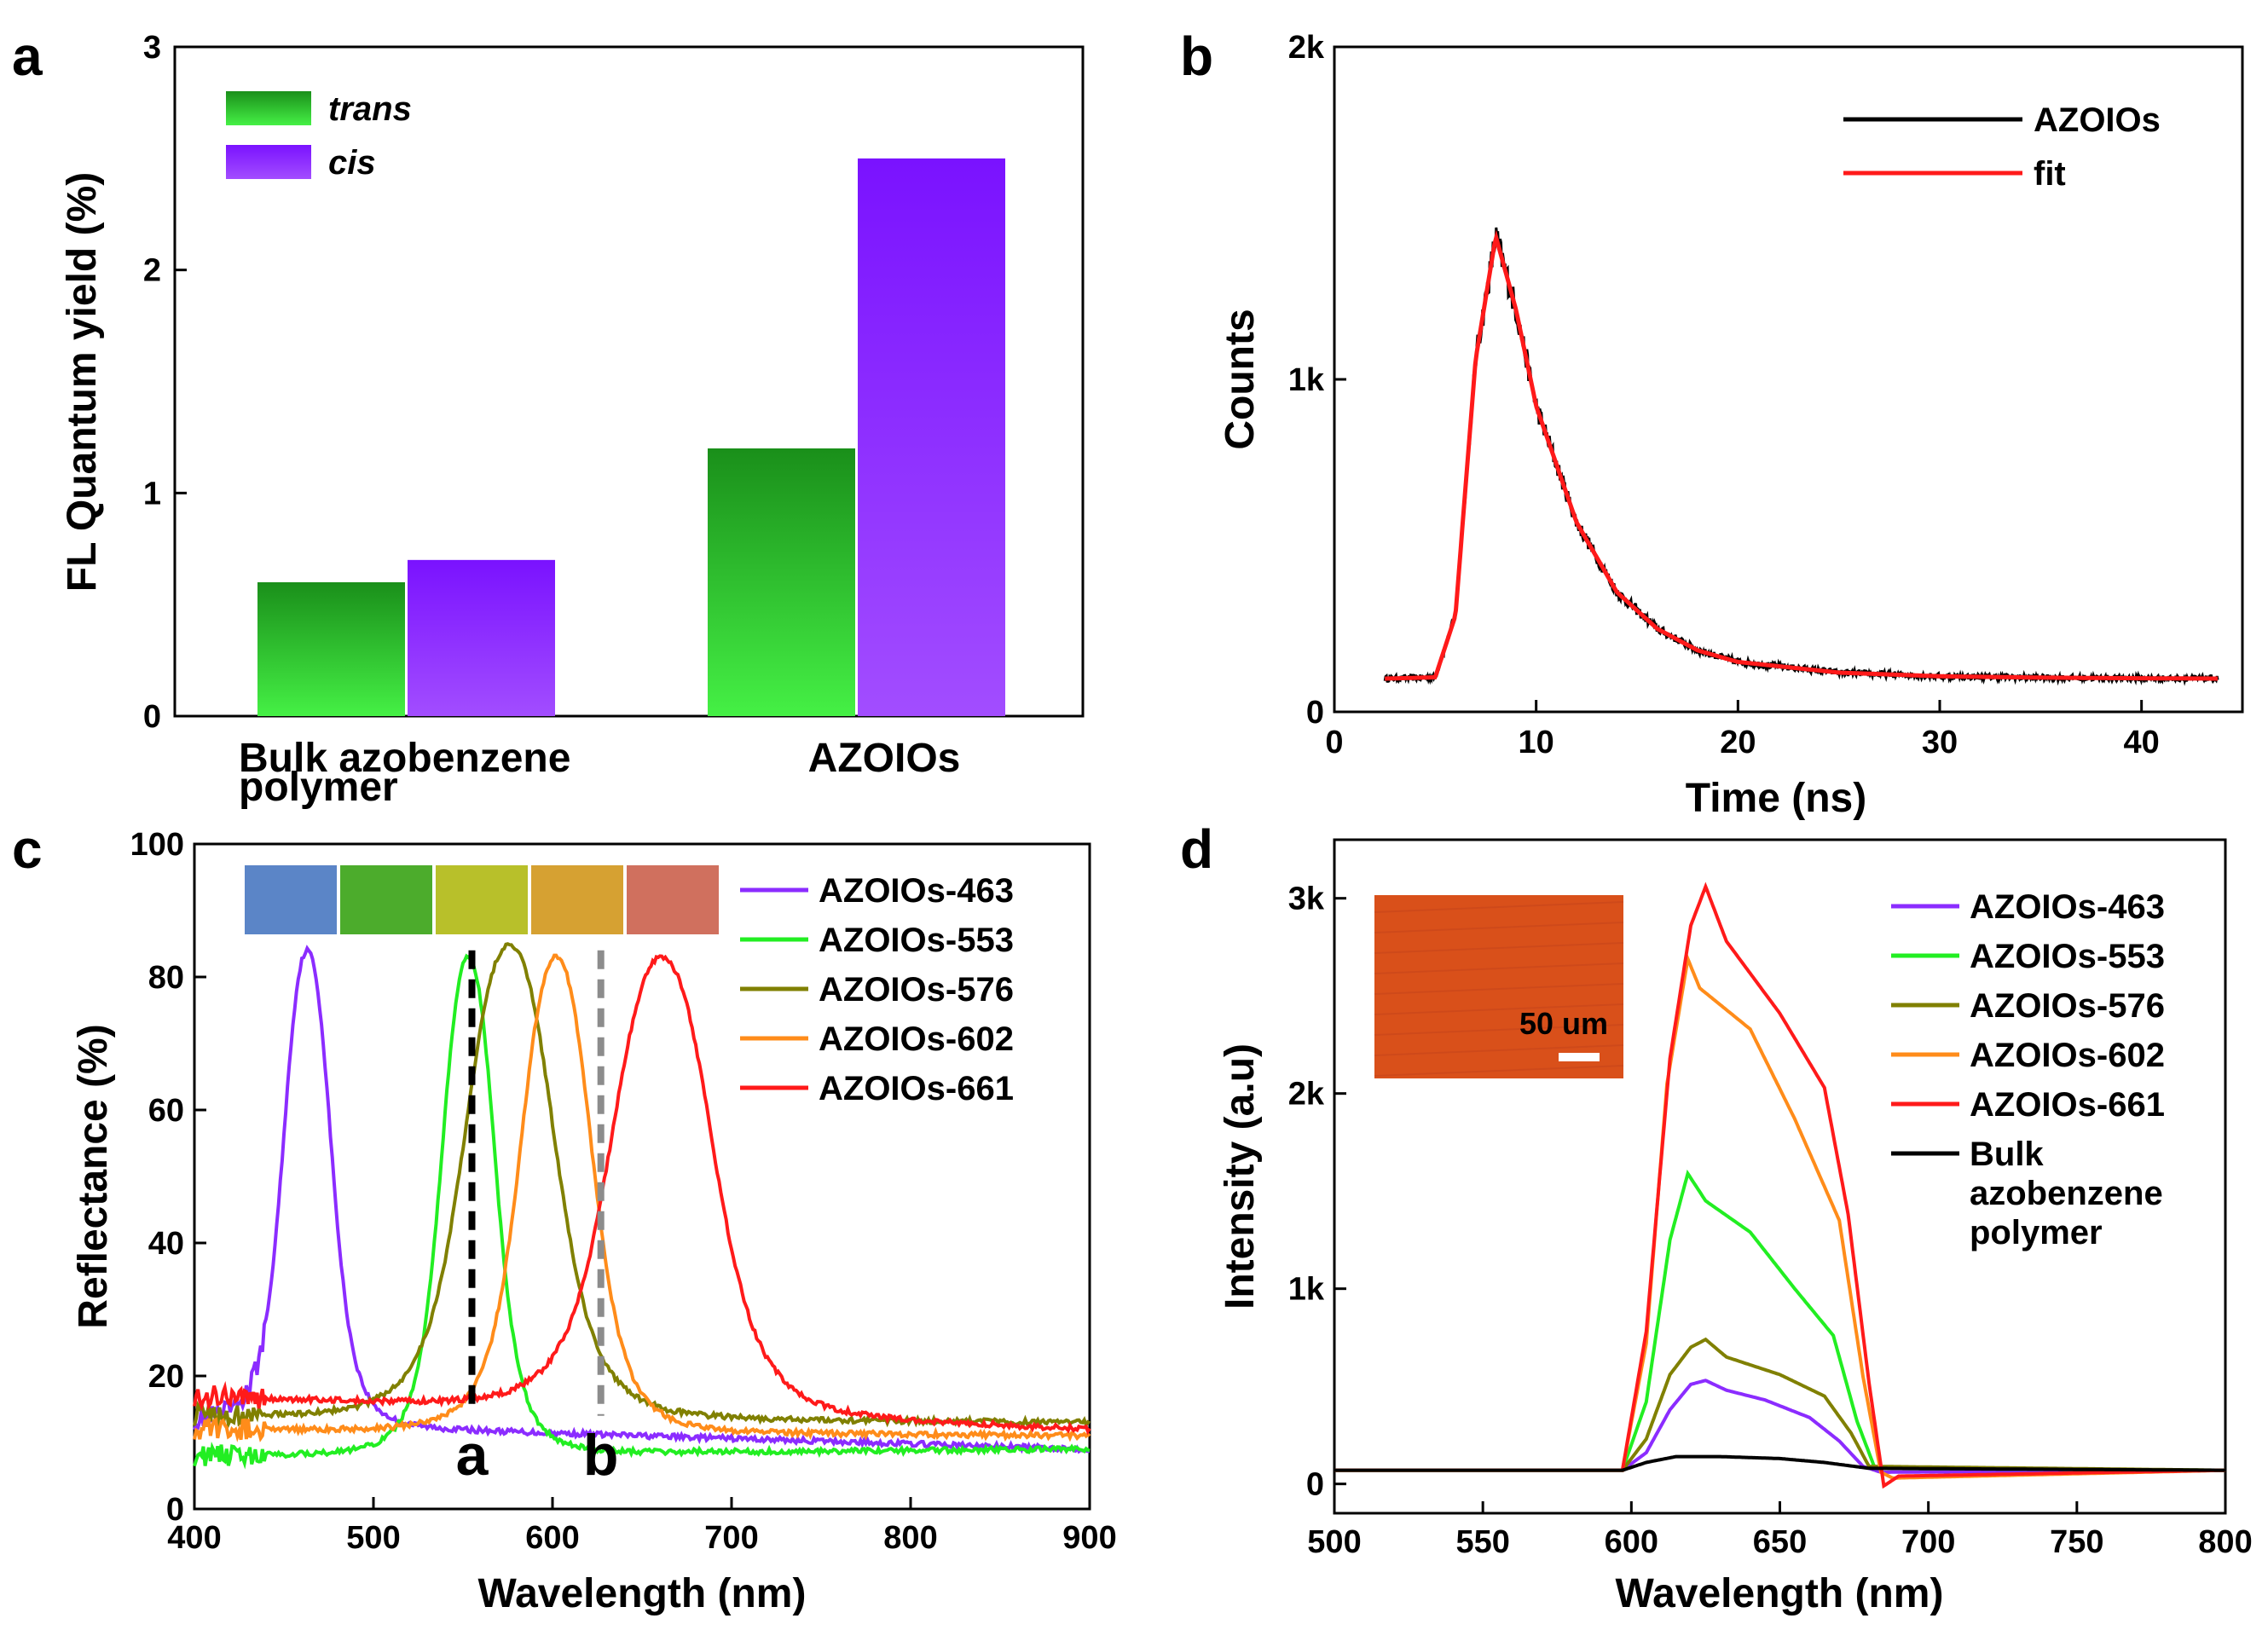 Image resolution: width=2268 pixels, height=1630 pixels. What do you see at coordinates (1241, 379) in the screenshot?
I see `y-axis-title: Counts` at bounding box center [1241, 379].